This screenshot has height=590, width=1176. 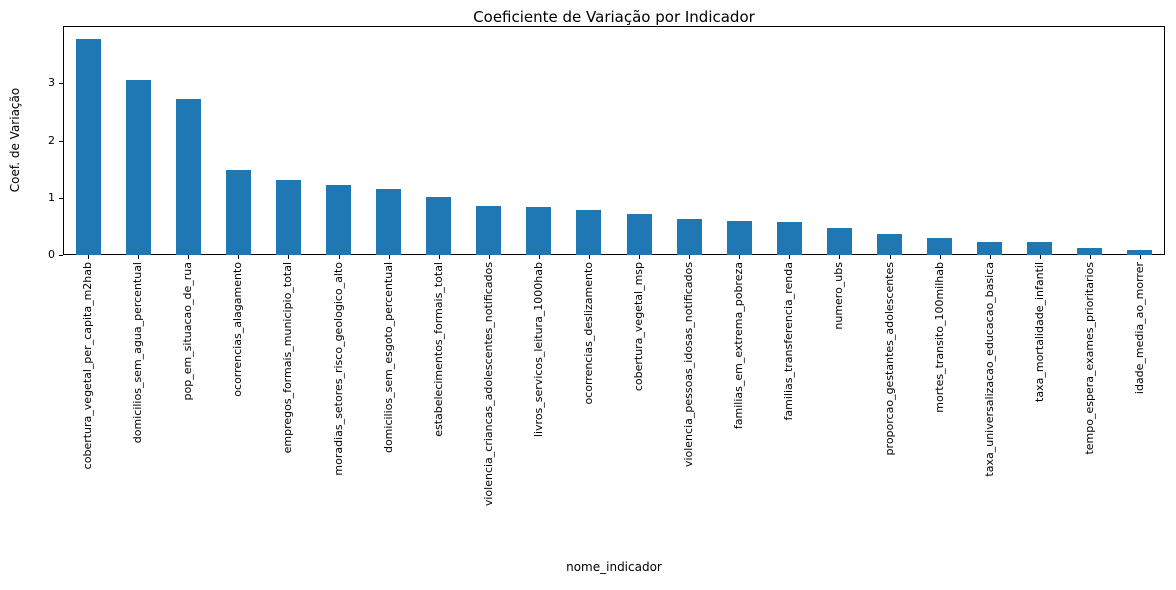 What do you see at coordinates (1089, 358) in the screenshot?
I see `x-tick-label: tempo_espera_exames_prioritarios` at bounding box center [1089, 358].